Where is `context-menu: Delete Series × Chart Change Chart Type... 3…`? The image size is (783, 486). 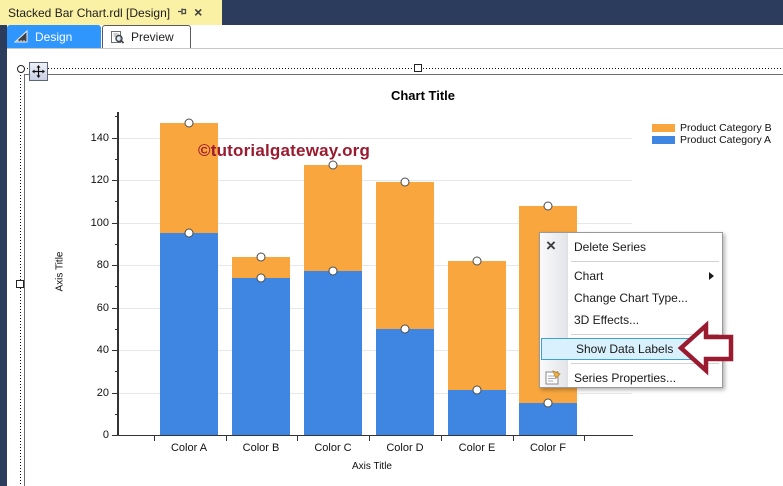
context-menu: Delete Series × Chart Change Chart Type... 3… is located at coordinates (631, 310).